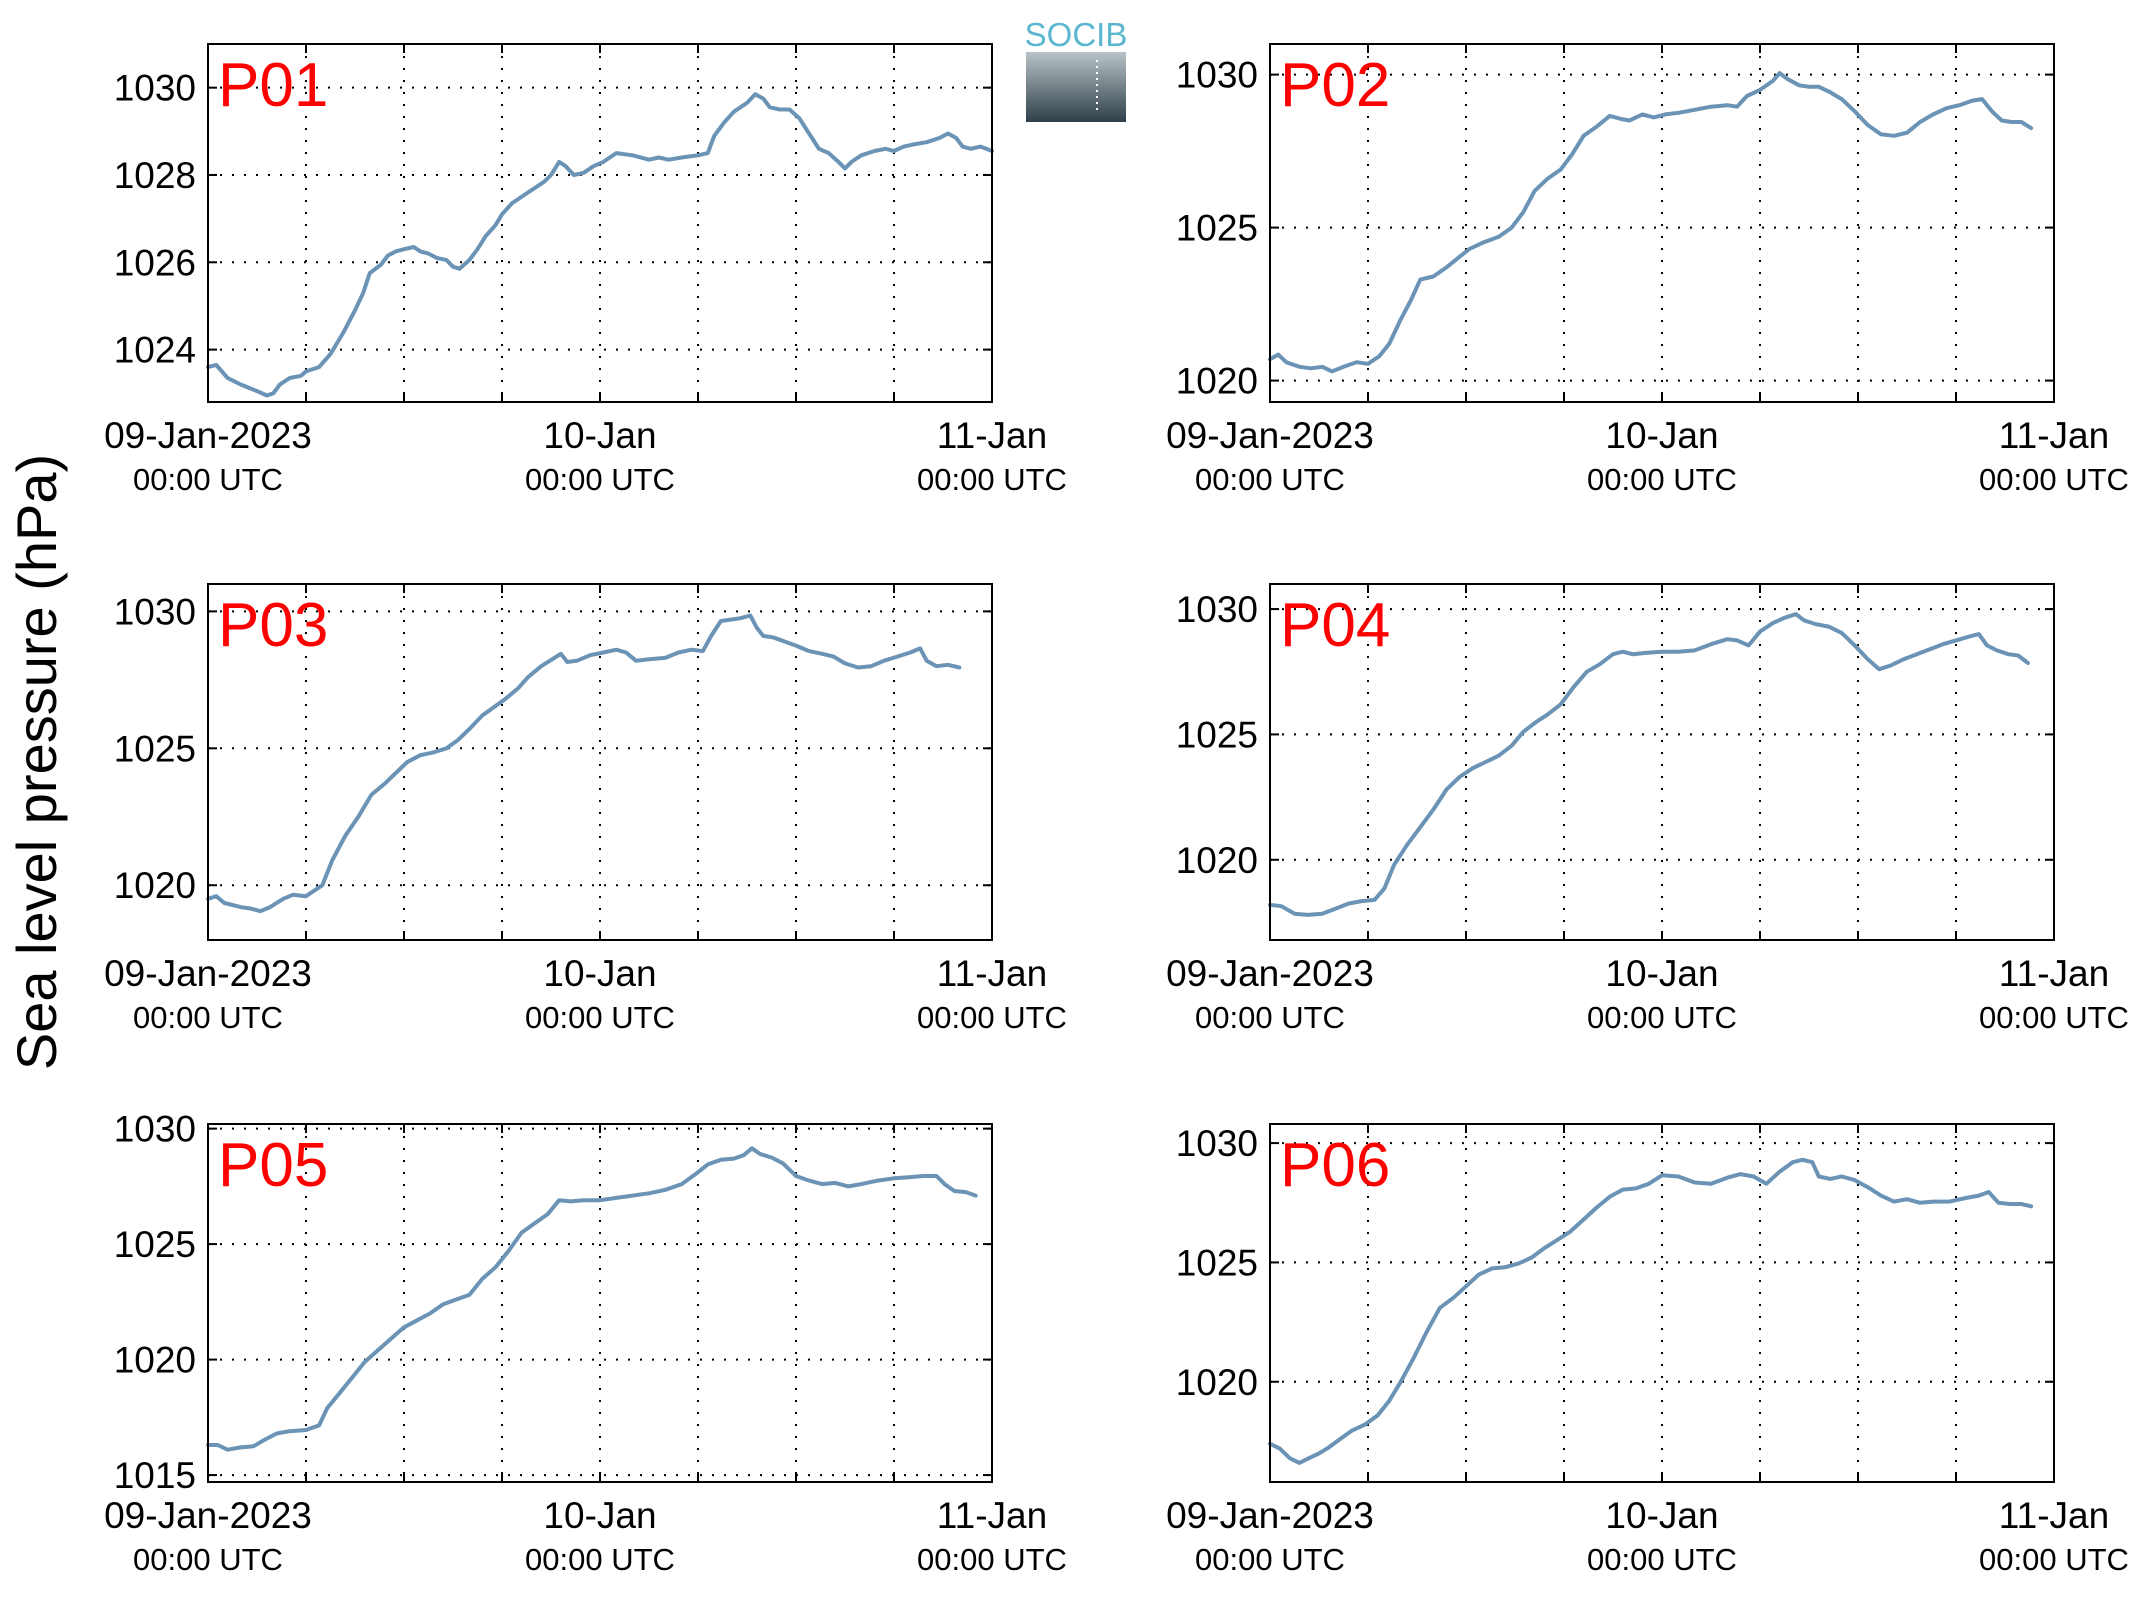  I want to click on panel-label-p06: P06, so click(1335, 1165).